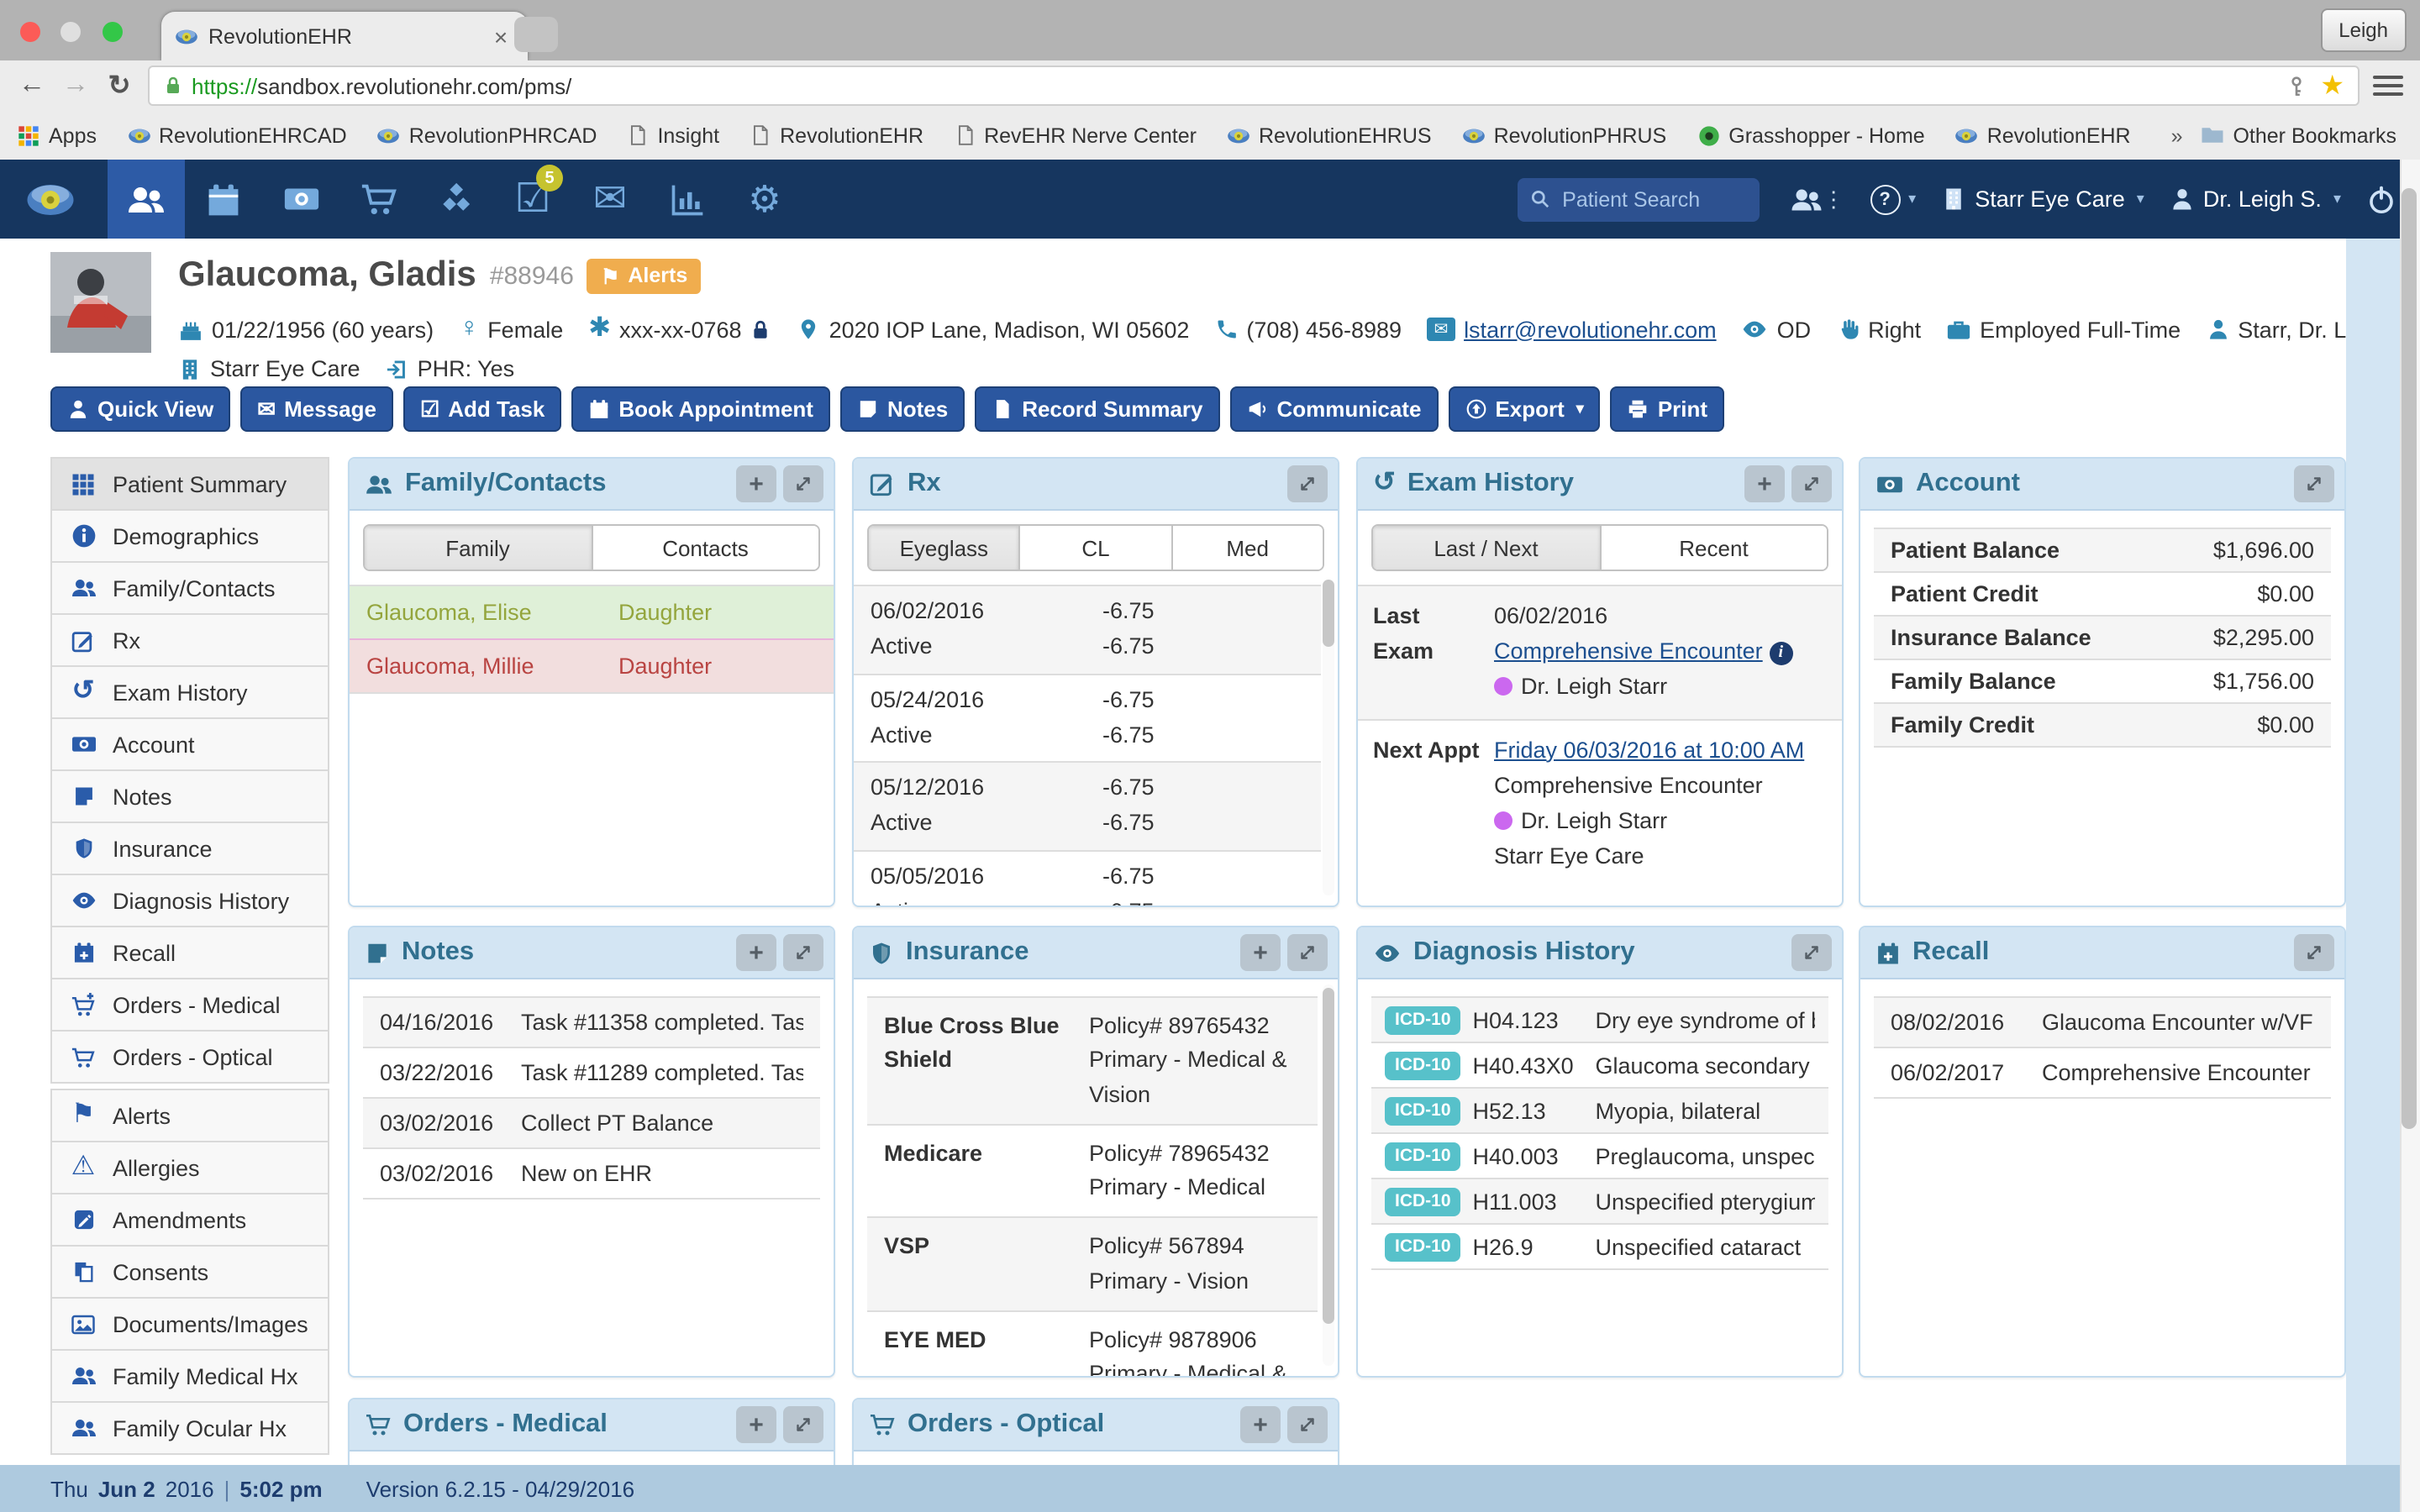 This screenshot has height=1512, width=2420. What do you see at coordinates (2381, 199) in the screenshot?
I see `logout-icon` at bounding box center [2381, 199].